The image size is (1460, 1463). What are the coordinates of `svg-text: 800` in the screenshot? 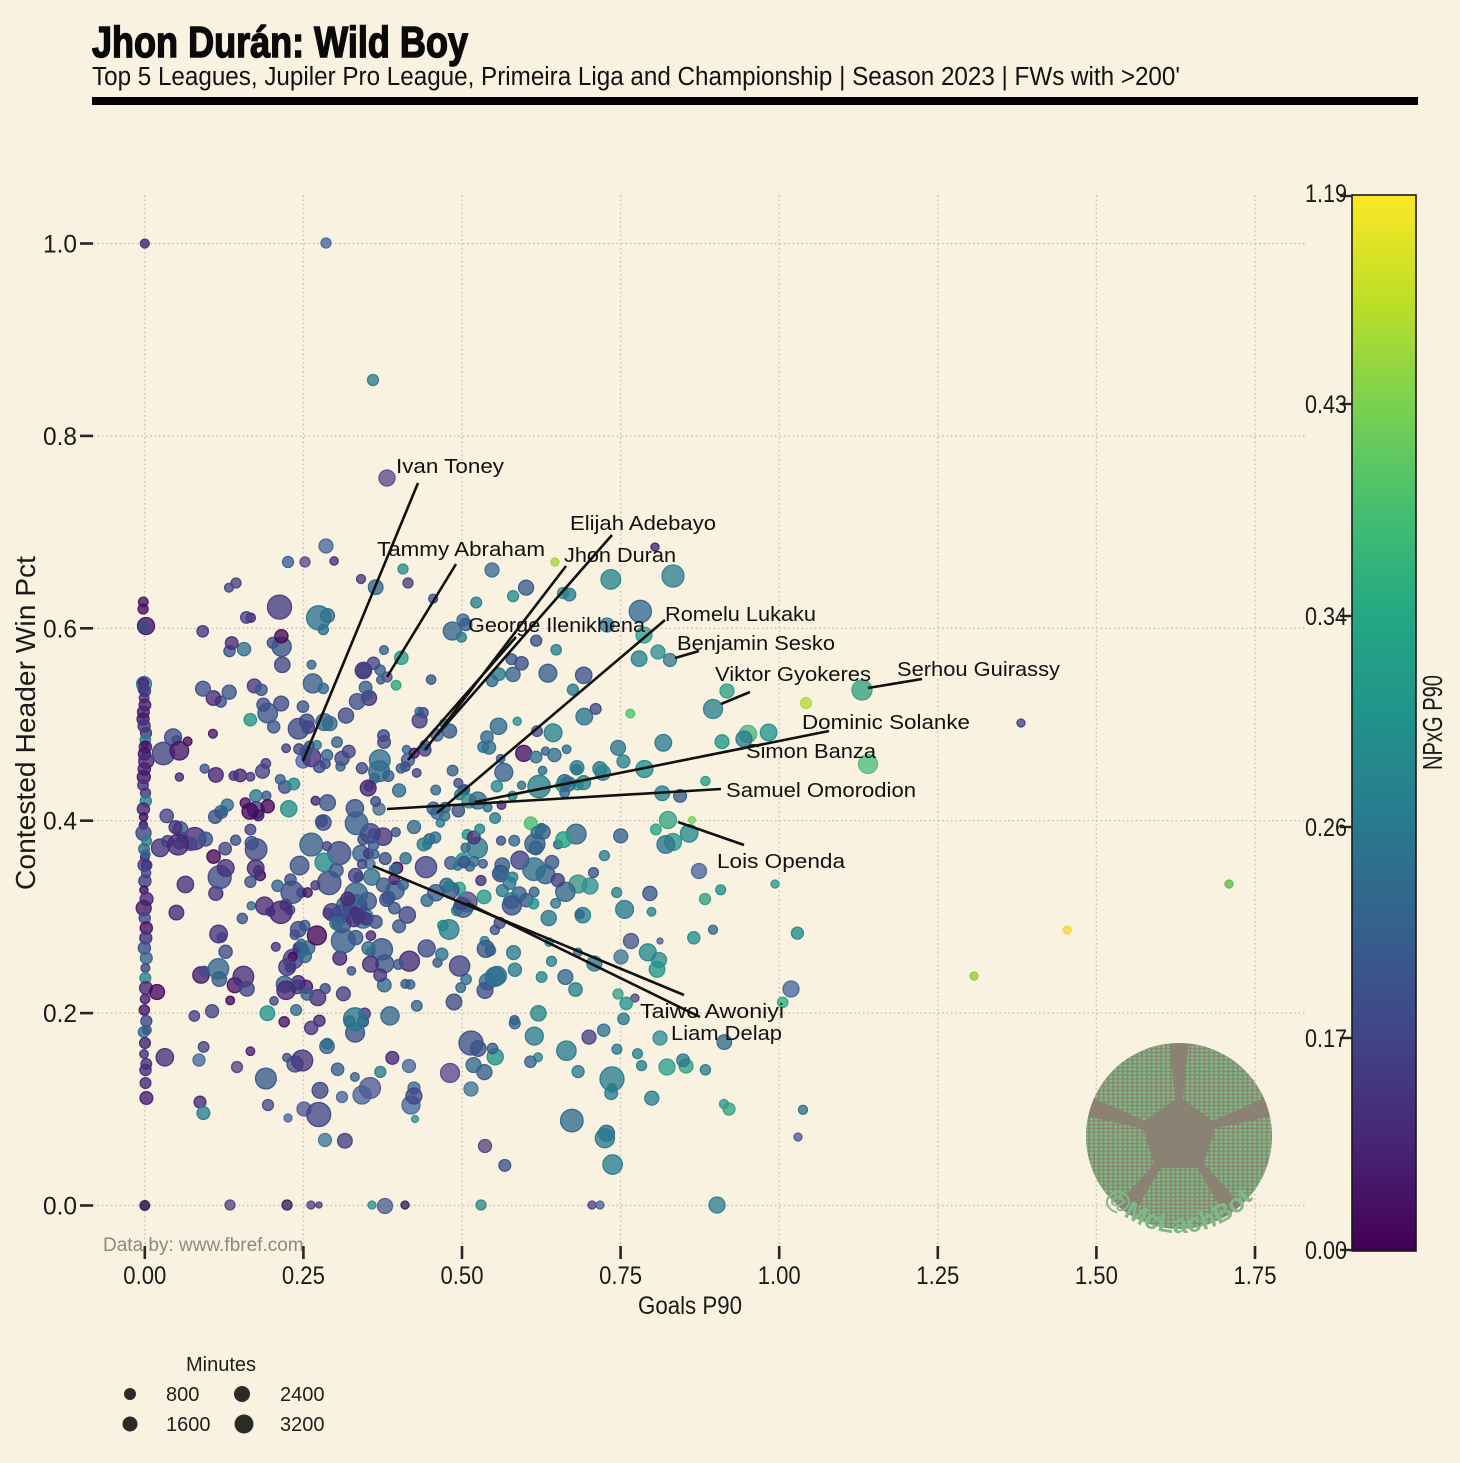 It's located at (182, 1395).